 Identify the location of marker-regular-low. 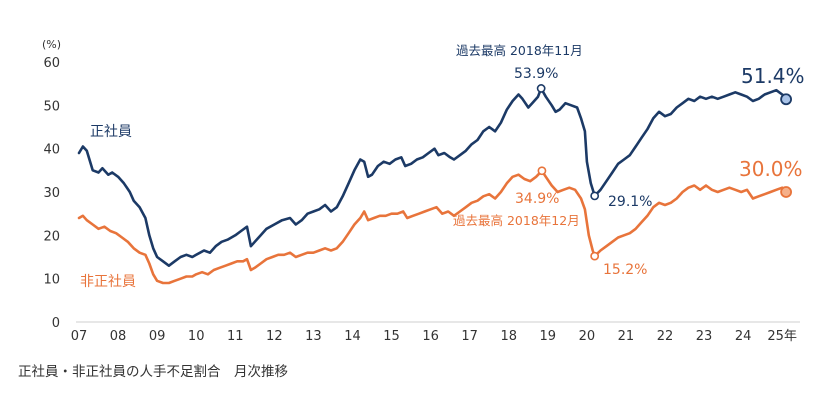
(595, 196).